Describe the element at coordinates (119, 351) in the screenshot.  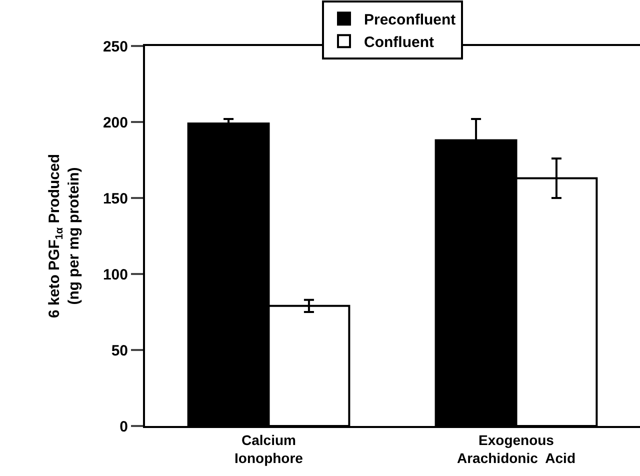
I see `y-tick-label: 50` at that location.